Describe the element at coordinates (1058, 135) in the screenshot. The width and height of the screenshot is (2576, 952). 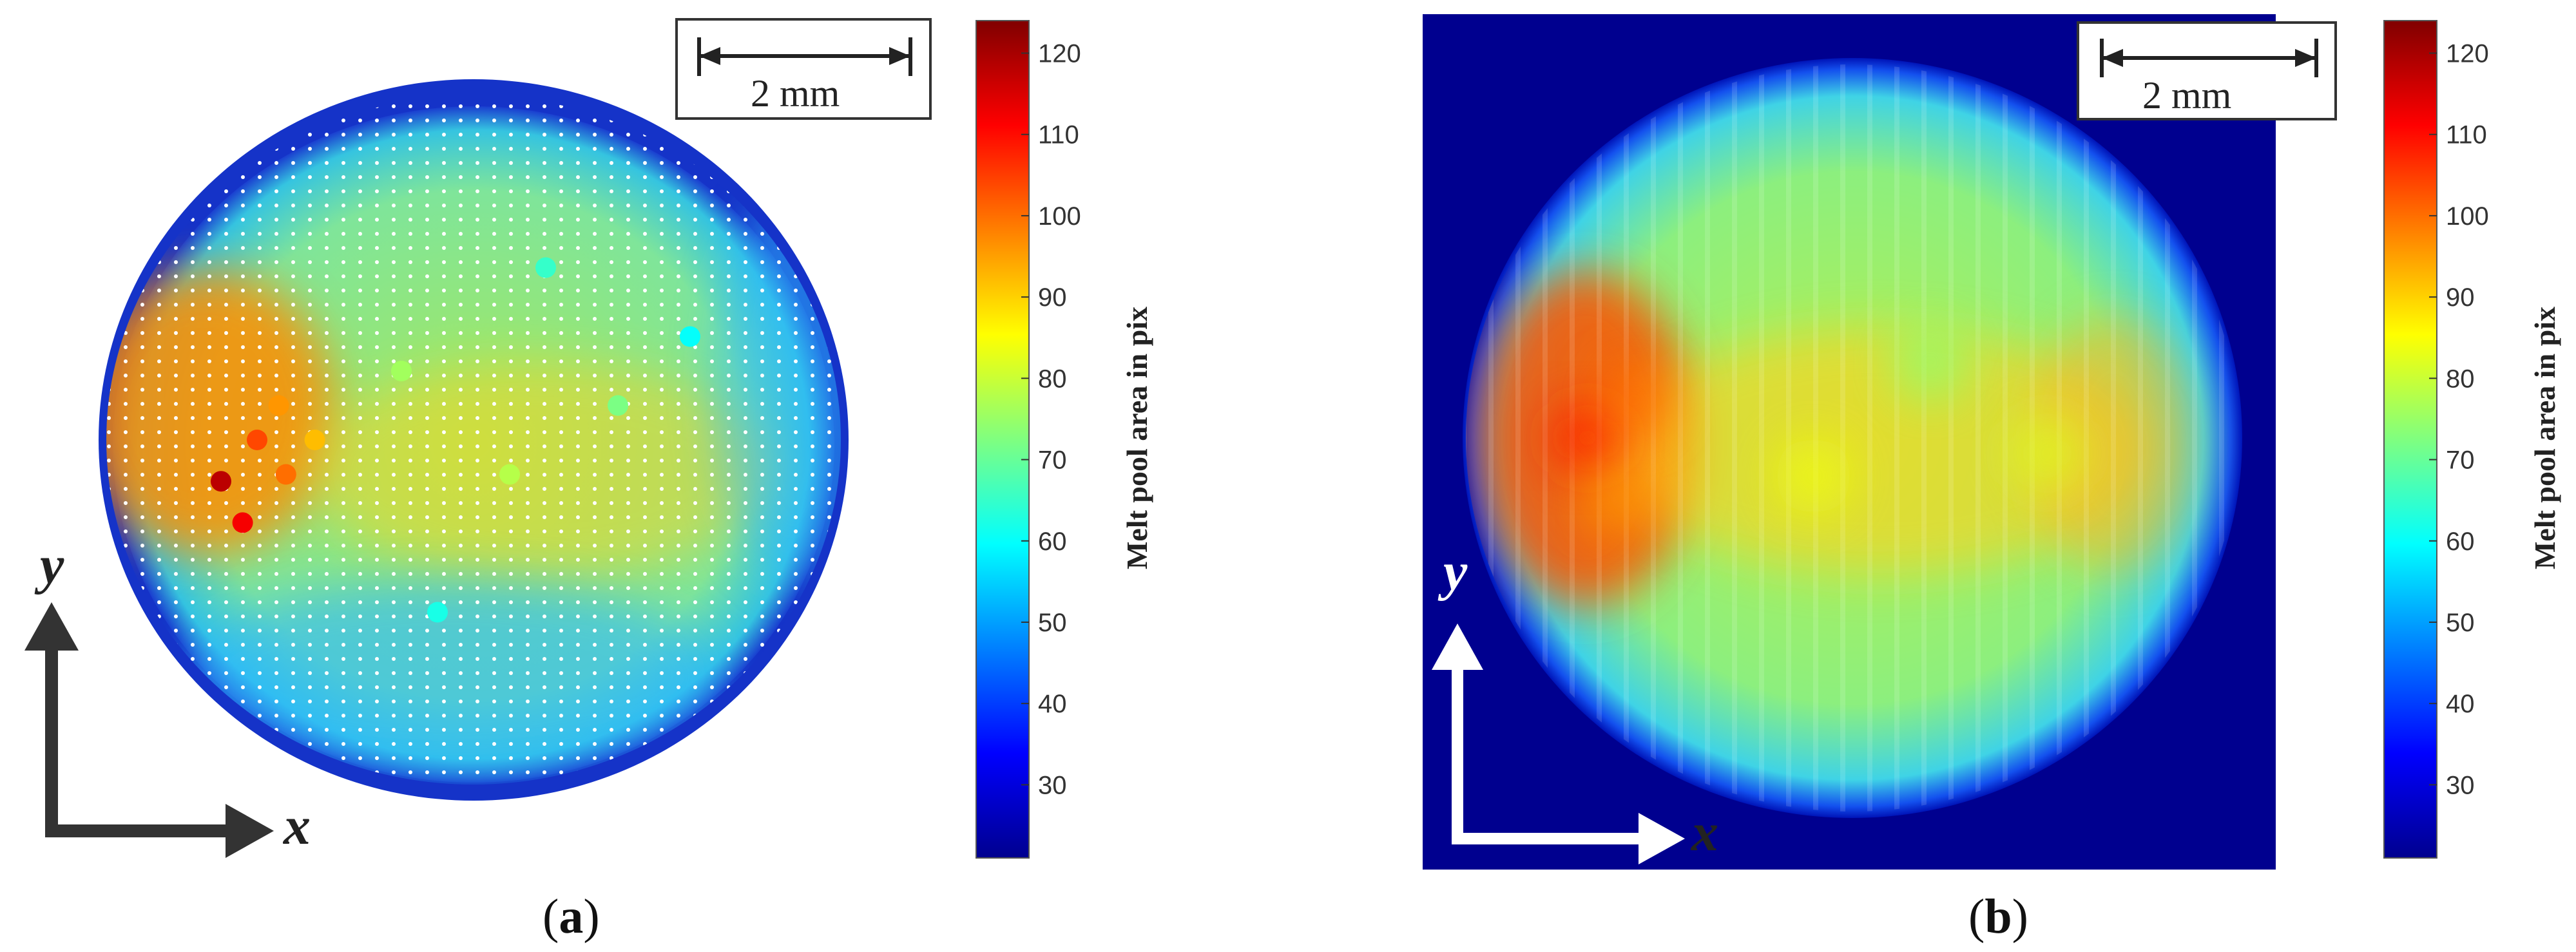
I see `colorbar-tick-label-a: 110` at that location.